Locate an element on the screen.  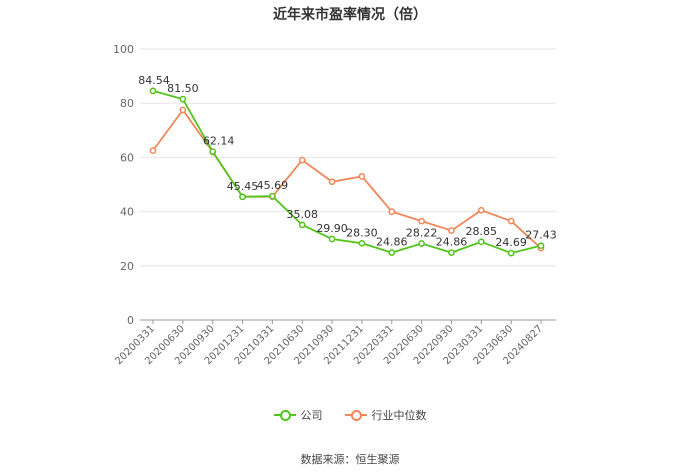
data-source: 数据来源：恒生聚源 is located at coordinates (350, 459).